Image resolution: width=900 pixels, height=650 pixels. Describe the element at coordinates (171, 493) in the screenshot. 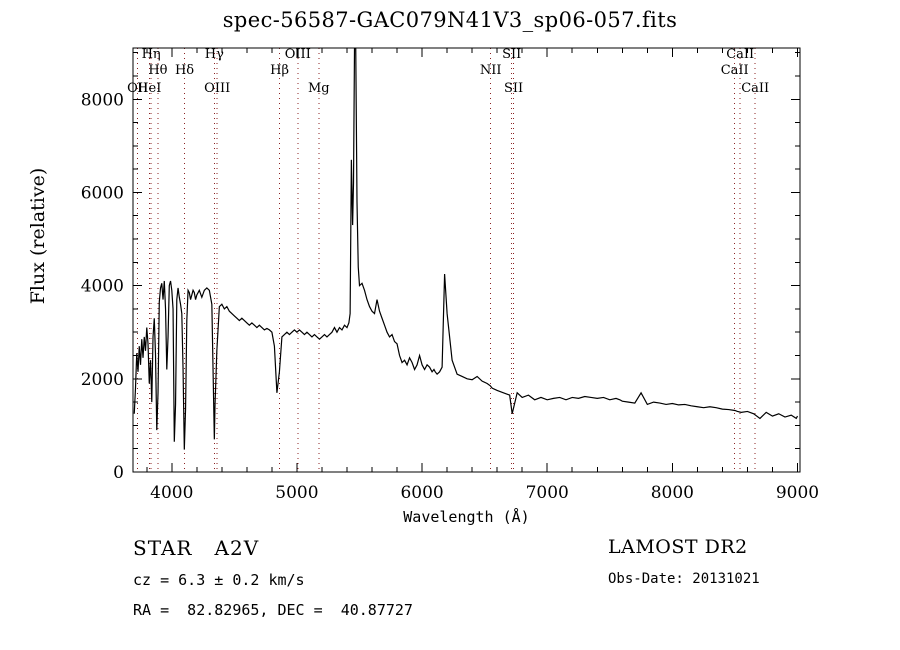

I see `x-tick-label-4000: 4000` at that location.